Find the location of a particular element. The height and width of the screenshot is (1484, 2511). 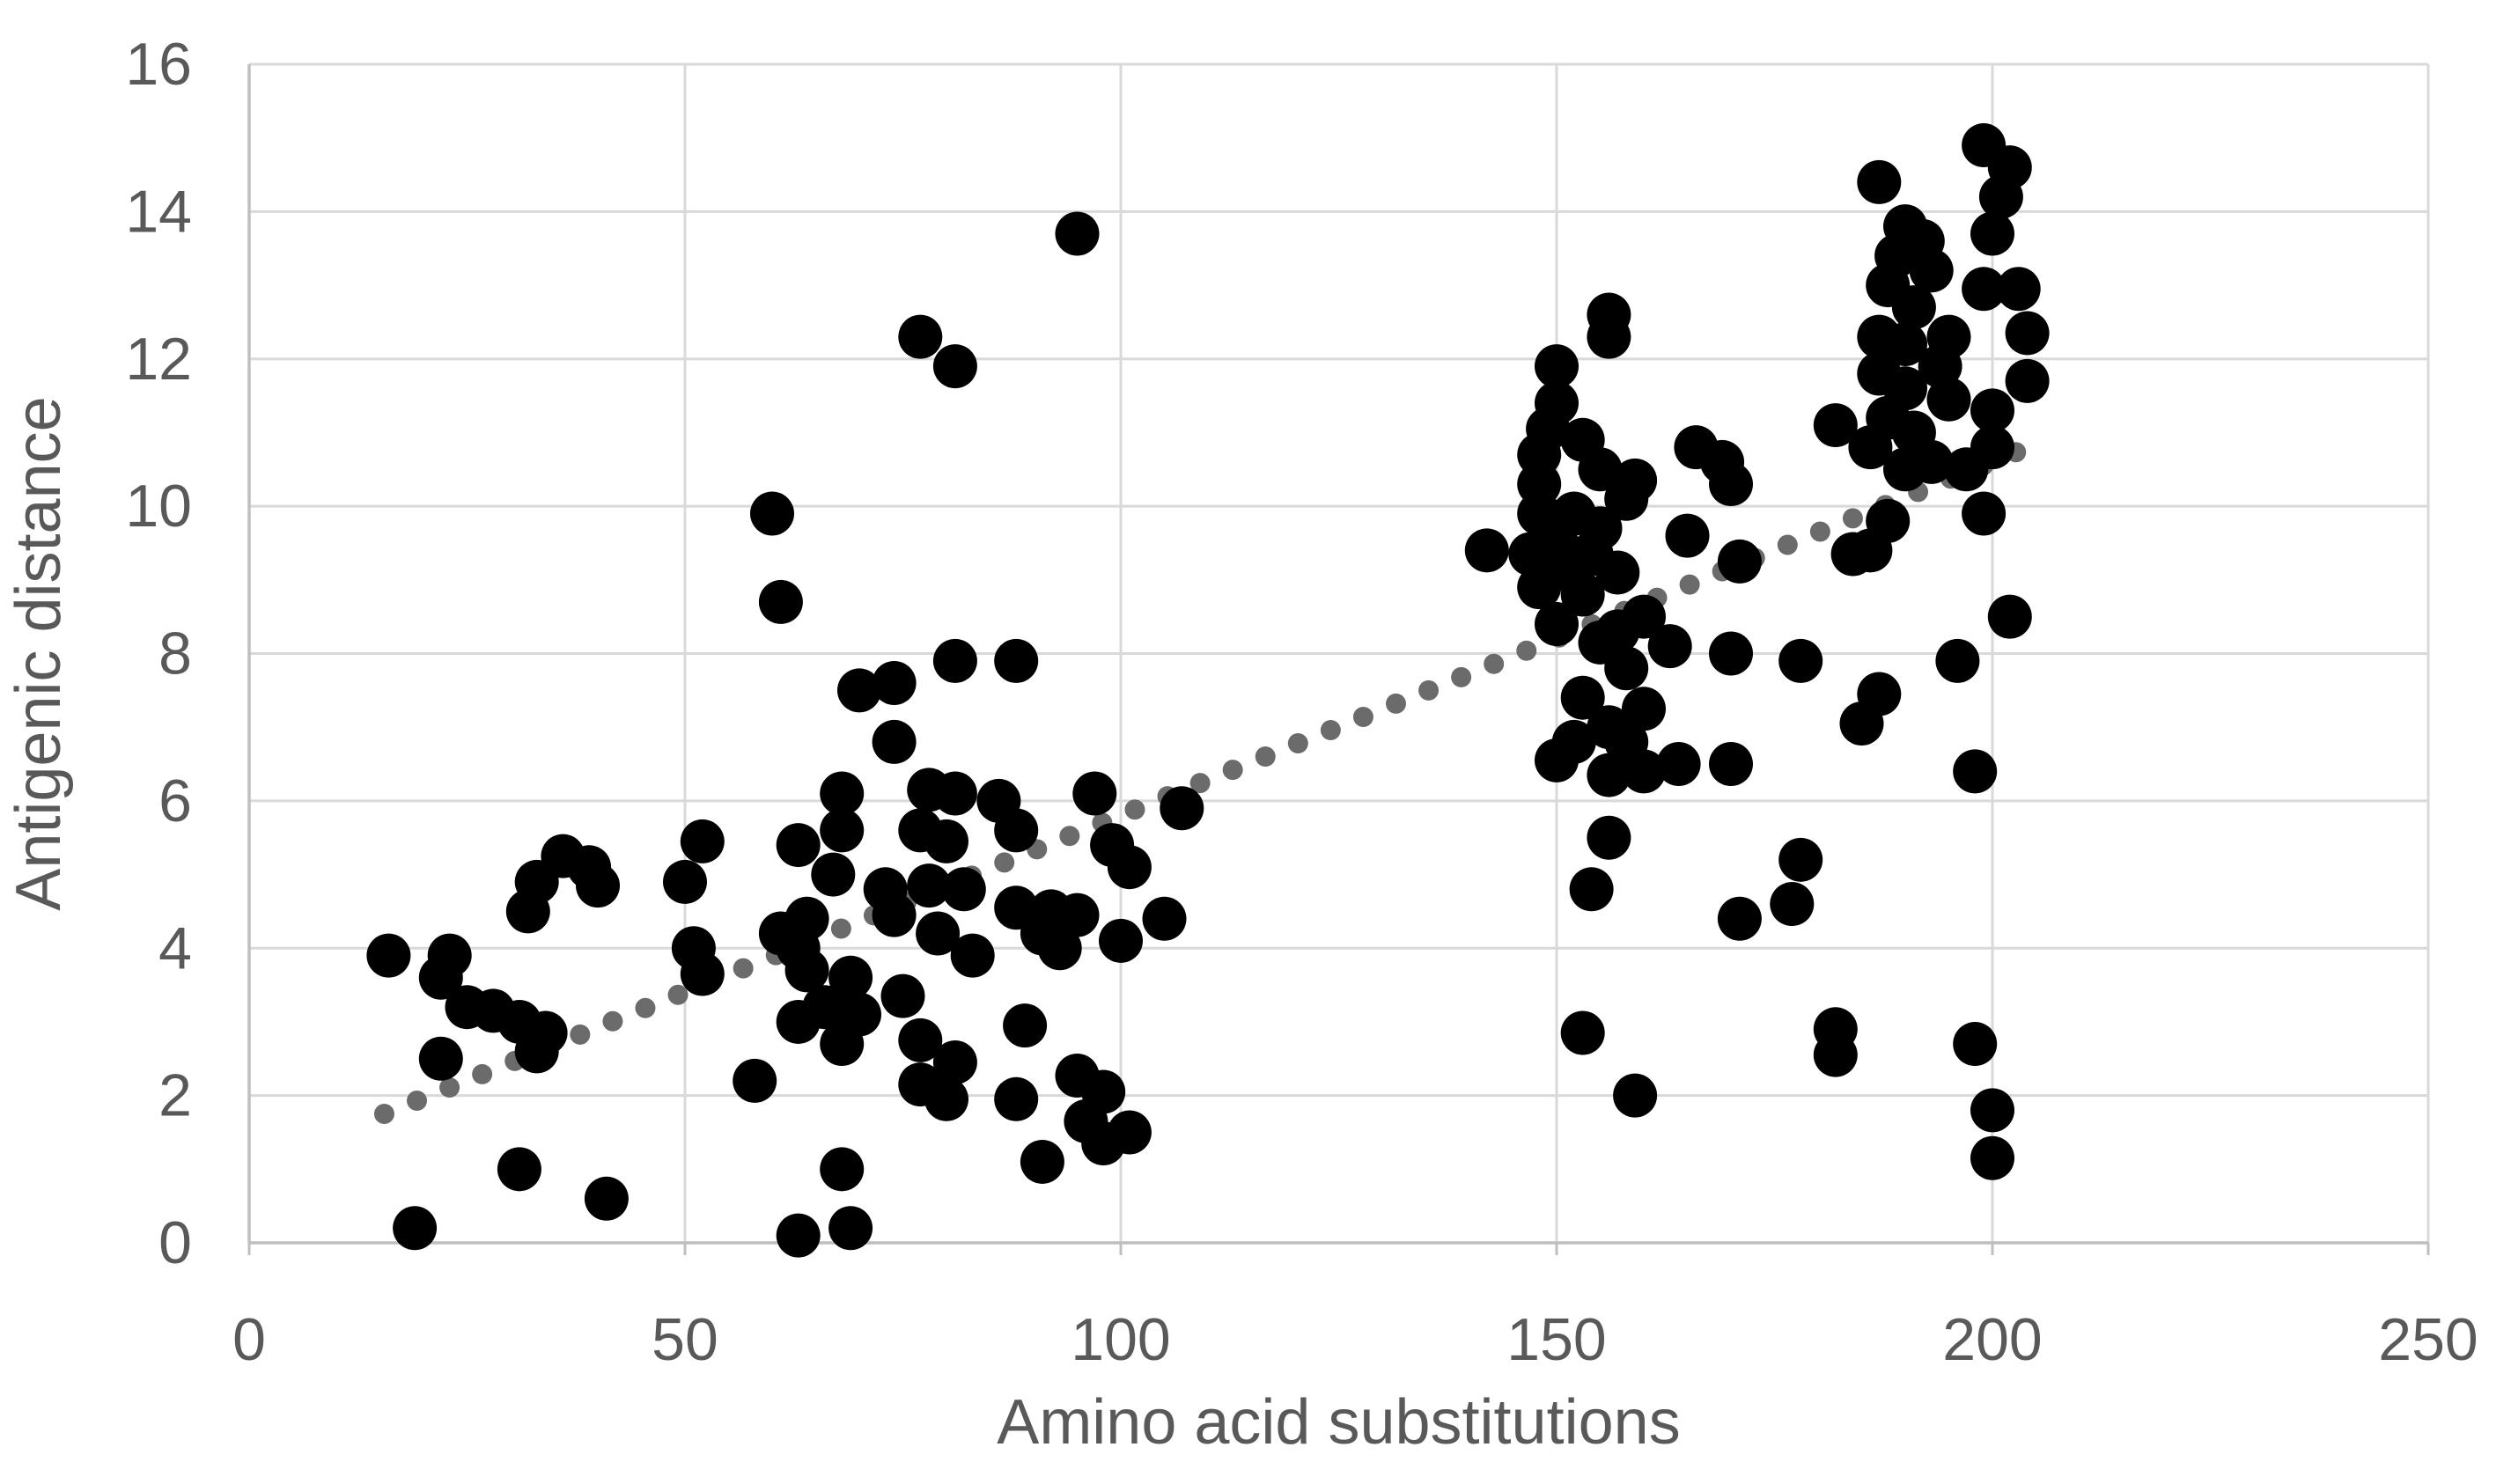

y-tick-label: 2 is located at coordinates (175, 1096).